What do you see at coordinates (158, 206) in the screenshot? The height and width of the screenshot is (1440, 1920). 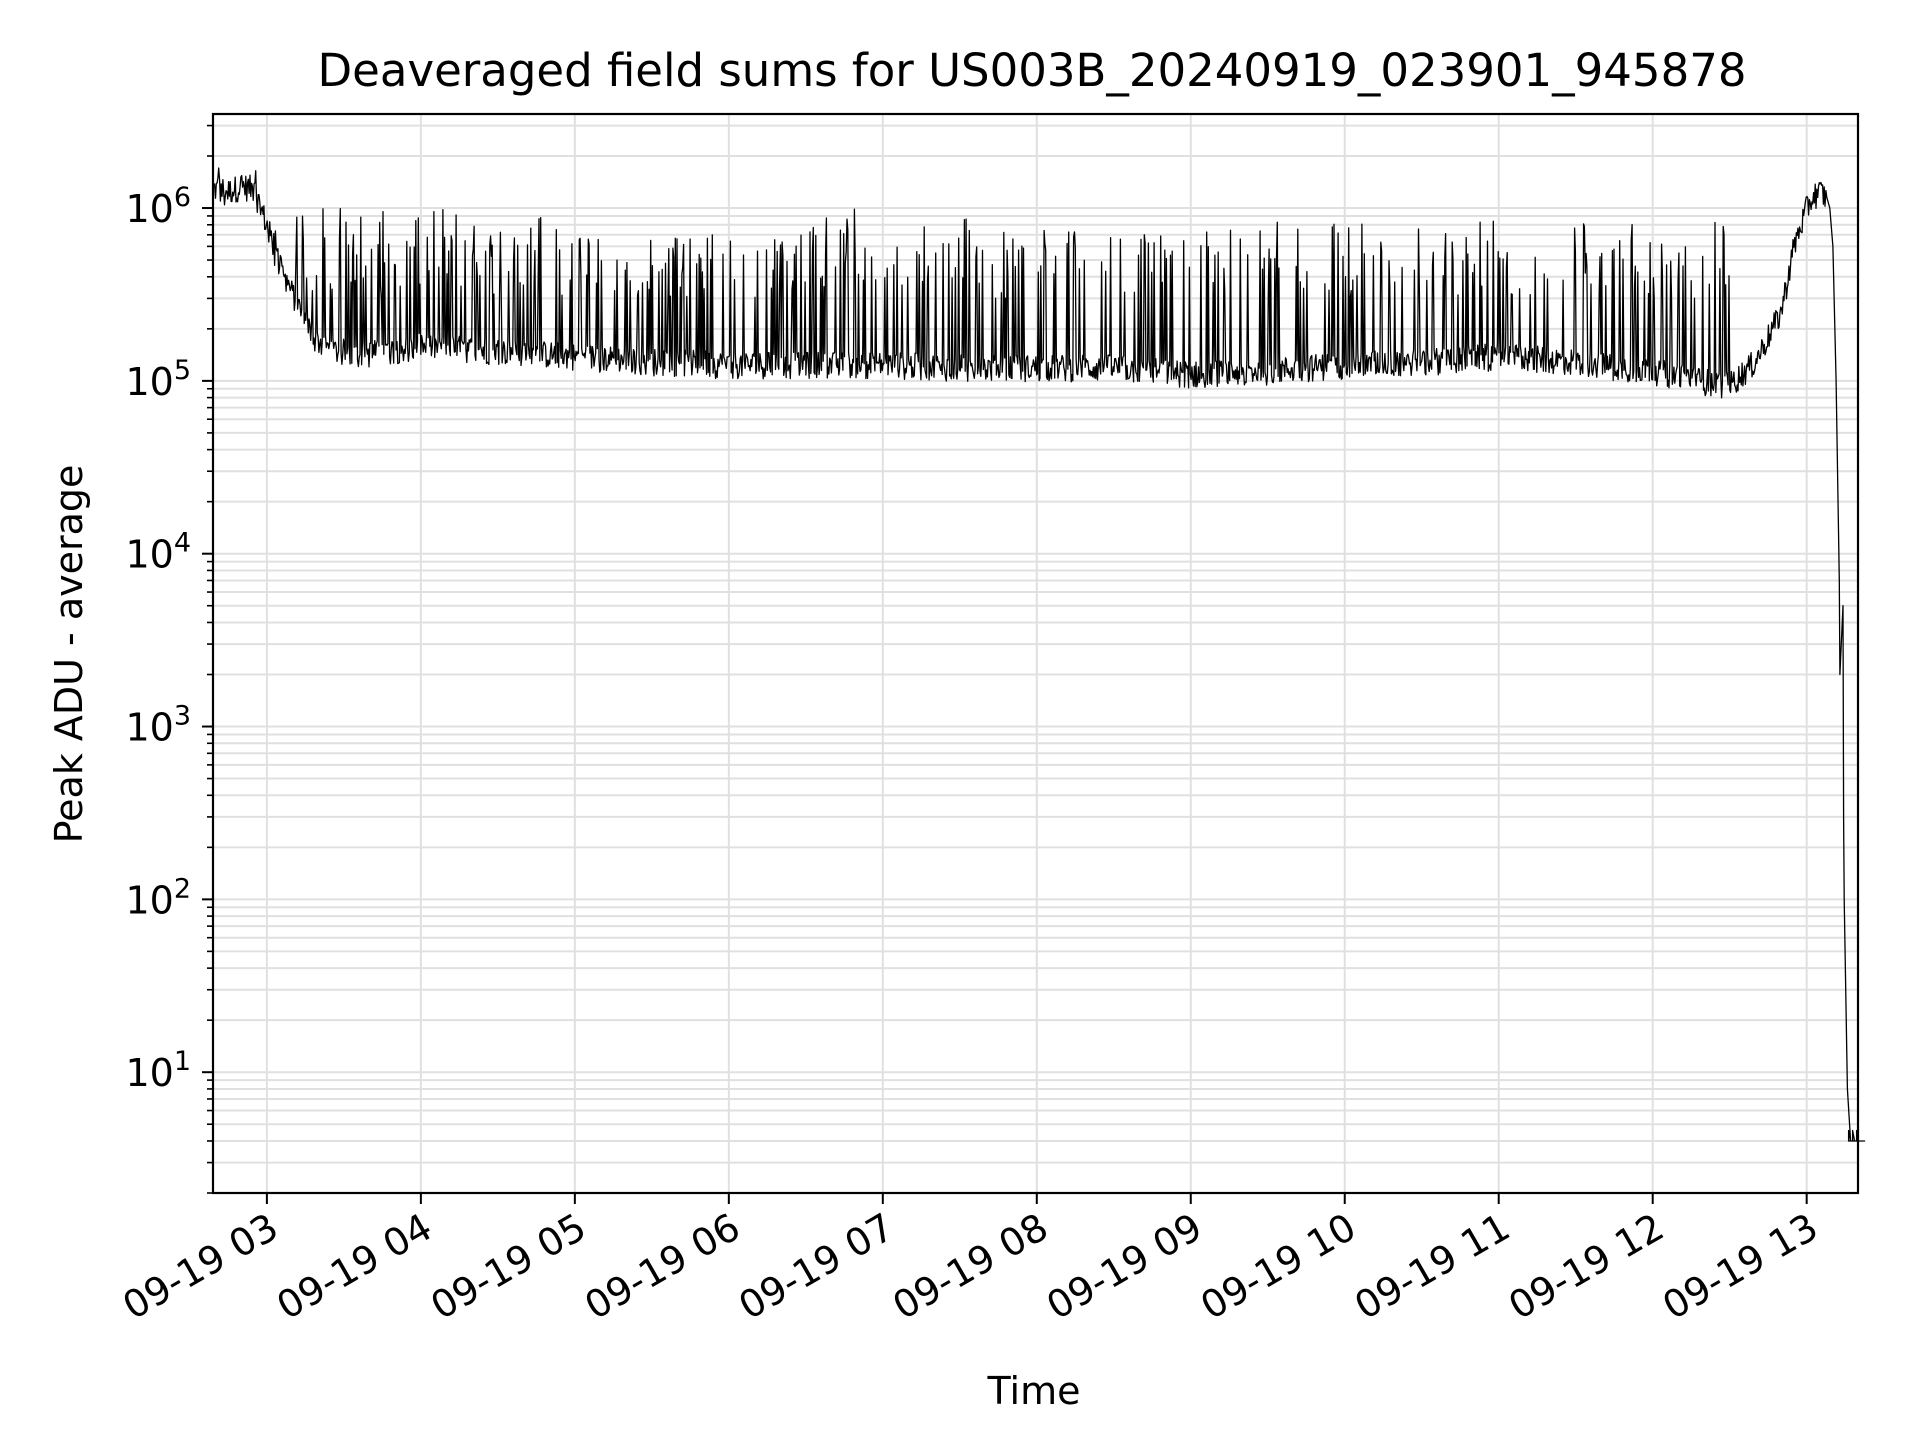 I see `y-tick-label: 106` at bounding box center [158, 206].